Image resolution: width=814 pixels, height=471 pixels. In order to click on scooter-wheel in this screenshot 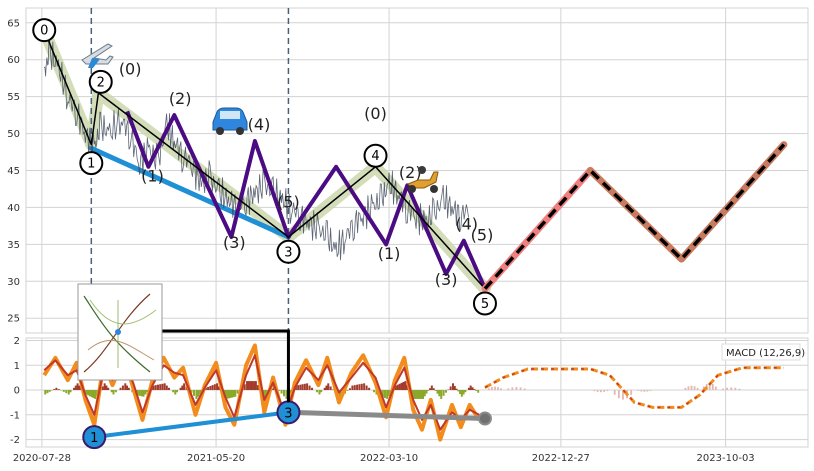, I will do `click(434, 189)`.